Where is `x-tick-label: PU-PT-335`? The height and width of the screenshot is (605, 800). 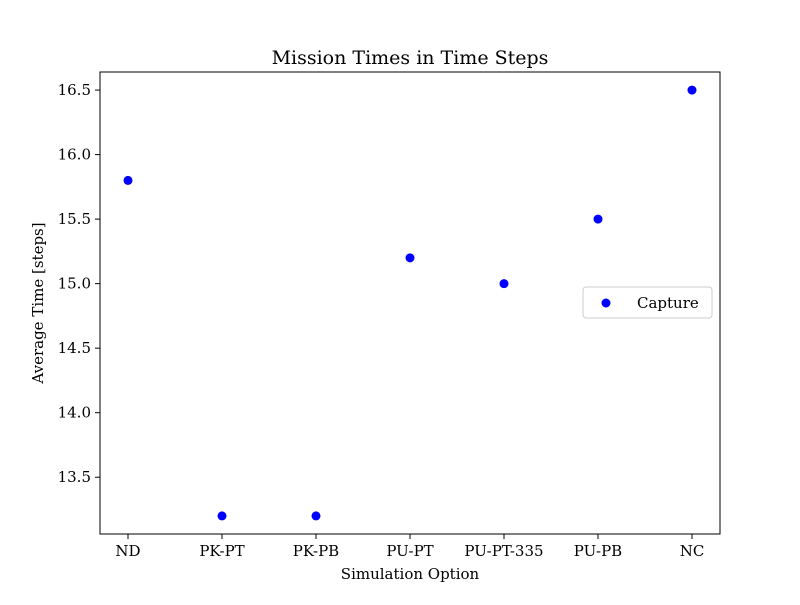
x-tick-label: PU-PT-335 is located at coordinates (503, 551).